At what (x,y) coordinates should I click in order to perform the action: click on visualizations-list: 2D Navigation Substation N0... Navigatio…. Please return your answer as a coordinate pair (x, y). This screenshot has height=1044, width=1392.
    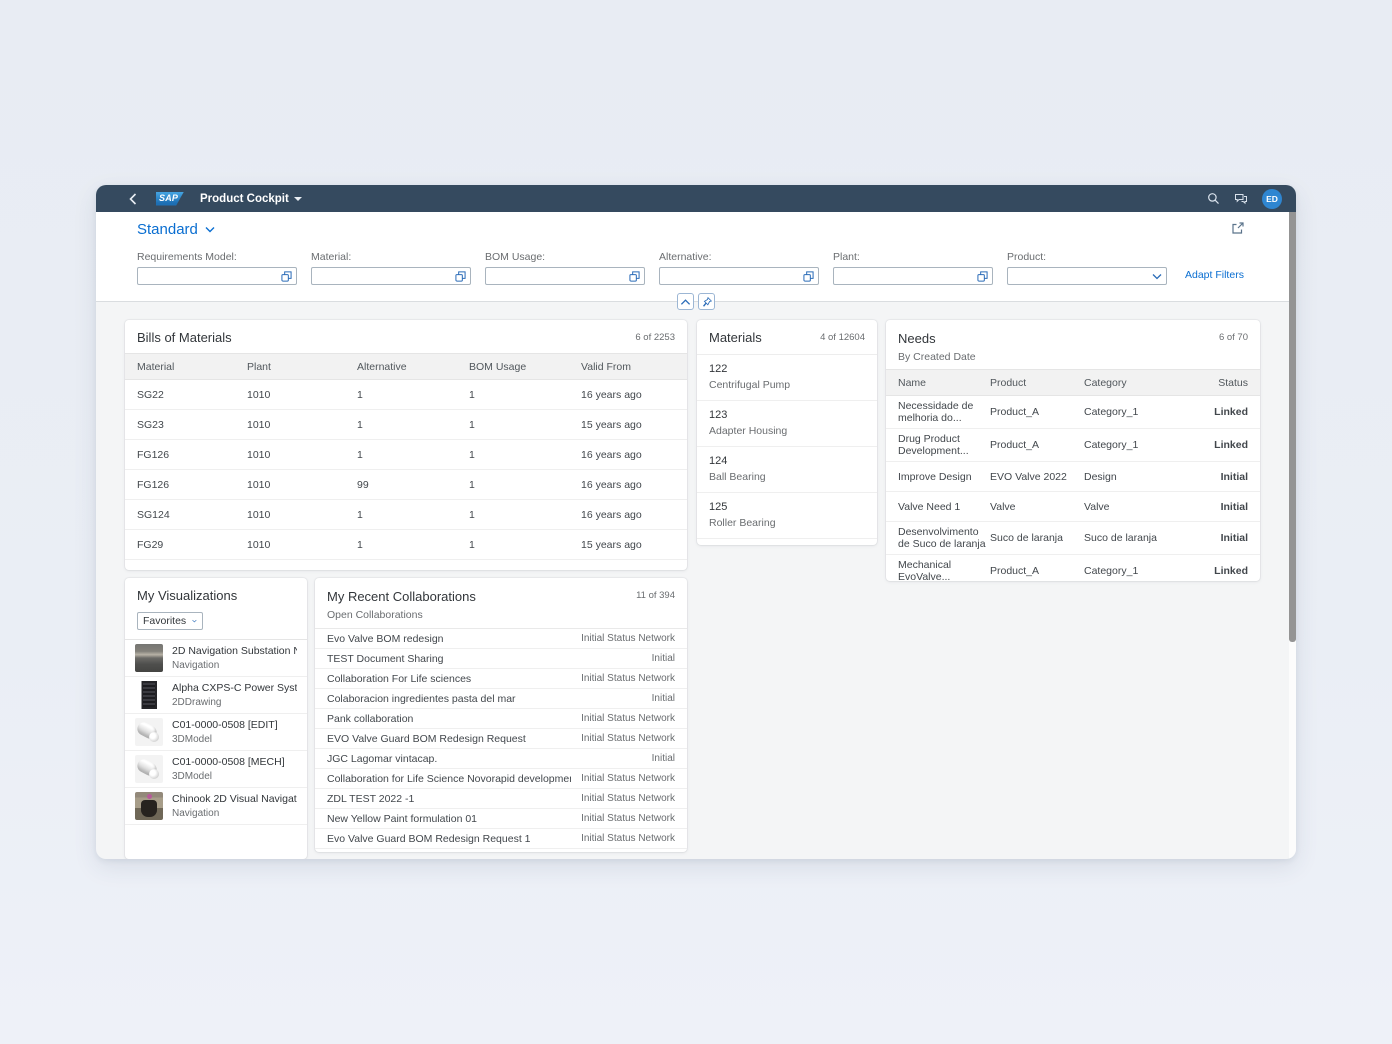
    Looking at the image, I should click on (216, 732).